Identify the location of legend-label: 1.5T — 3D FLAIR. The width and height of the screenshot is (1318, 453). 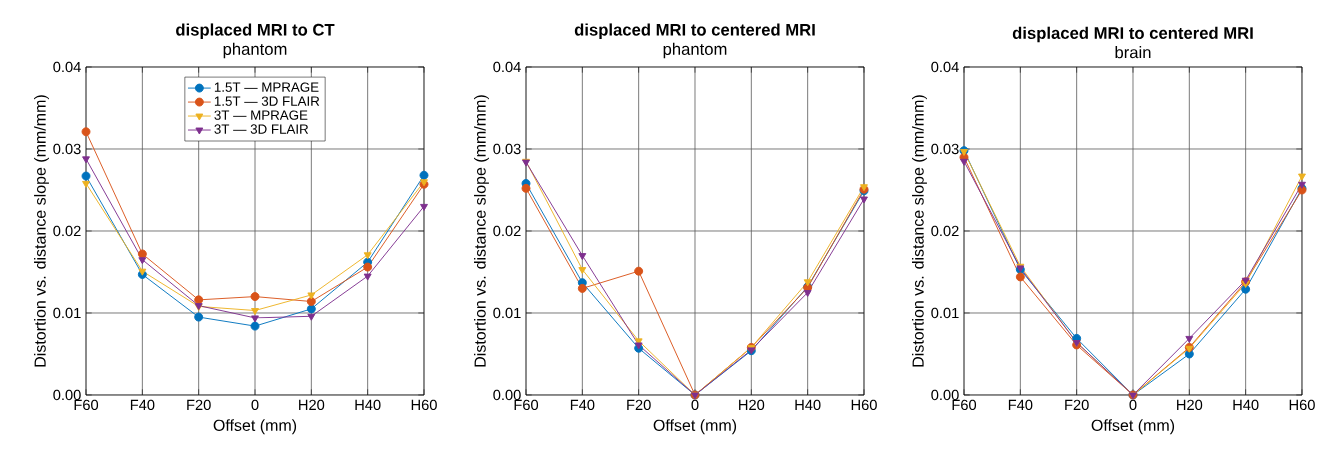
(267, 101).